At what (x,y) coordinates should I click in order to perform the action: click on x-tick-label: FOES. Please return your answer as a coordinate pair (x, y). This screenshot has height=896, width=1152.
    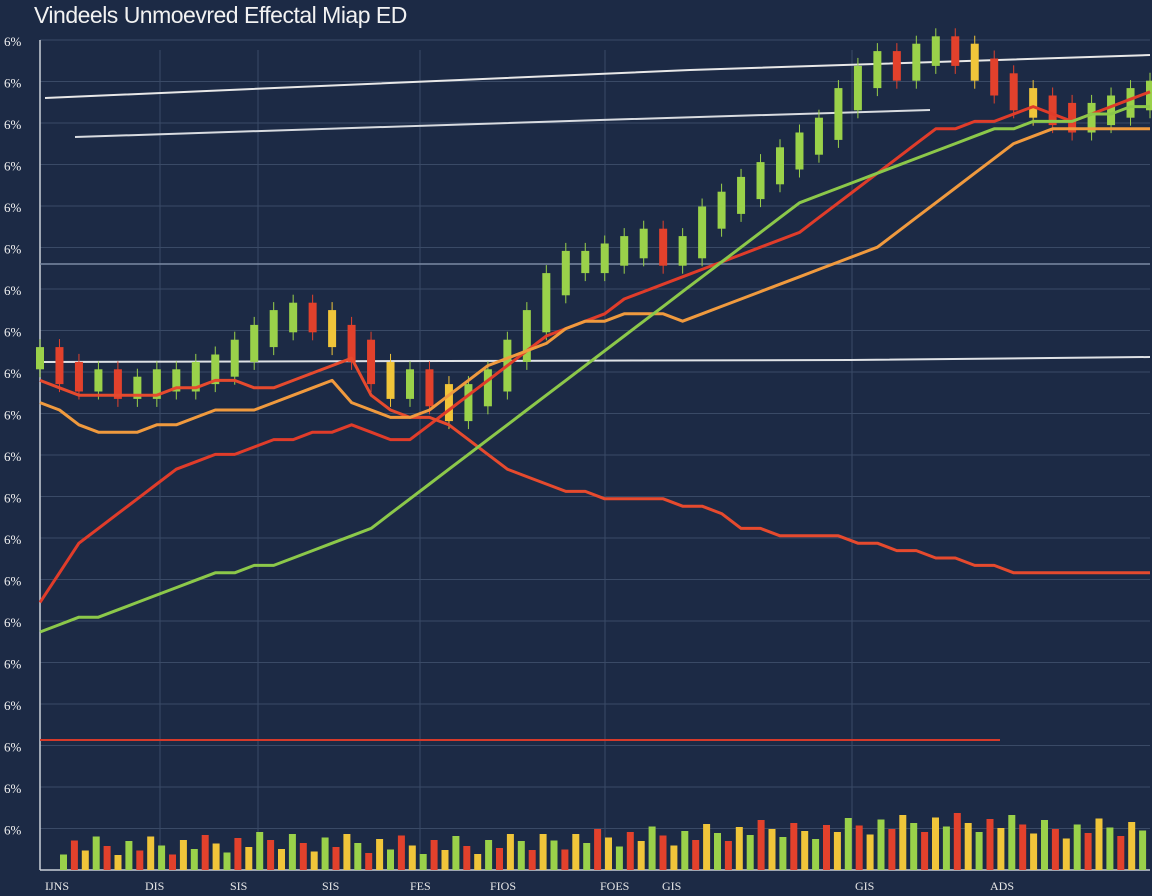
    Looking at the image, I should click on (614, 886).